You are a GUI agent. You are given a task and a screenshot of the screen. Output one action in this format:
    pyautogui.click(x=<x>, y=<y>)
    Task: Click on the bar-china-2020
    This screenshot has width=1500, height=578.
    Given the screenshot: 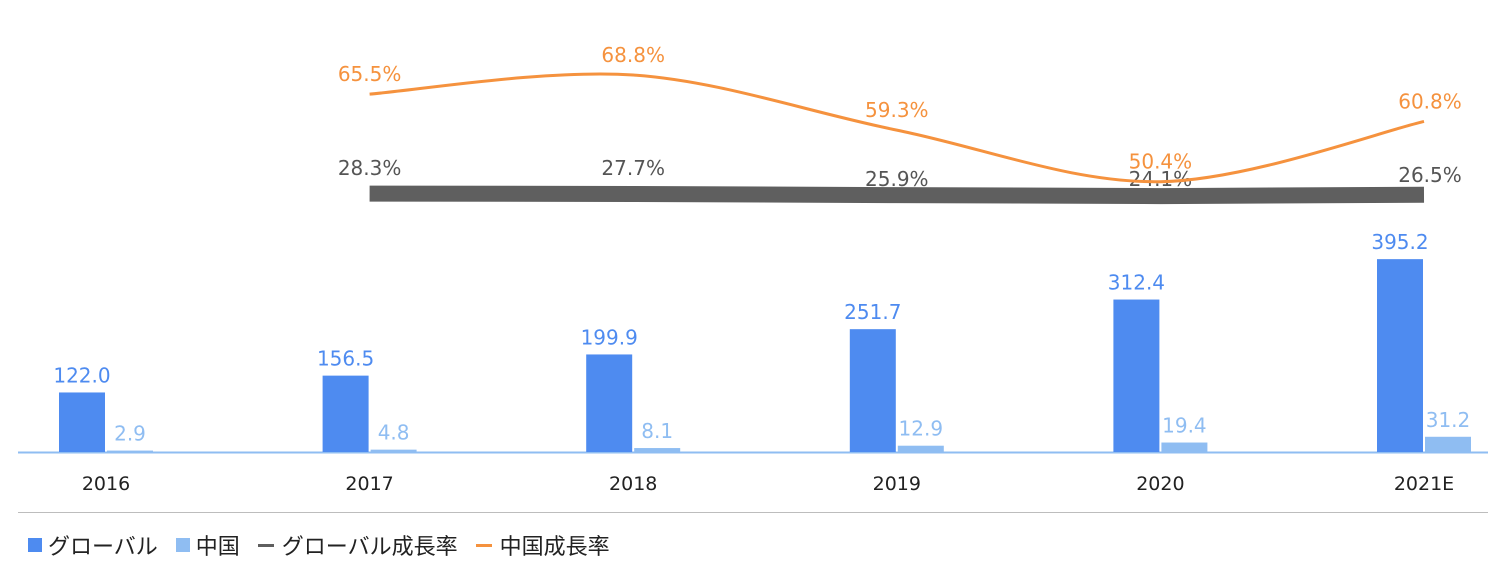 What is the action you would take?
    pyautogui.click(x=1184, y=447)
    